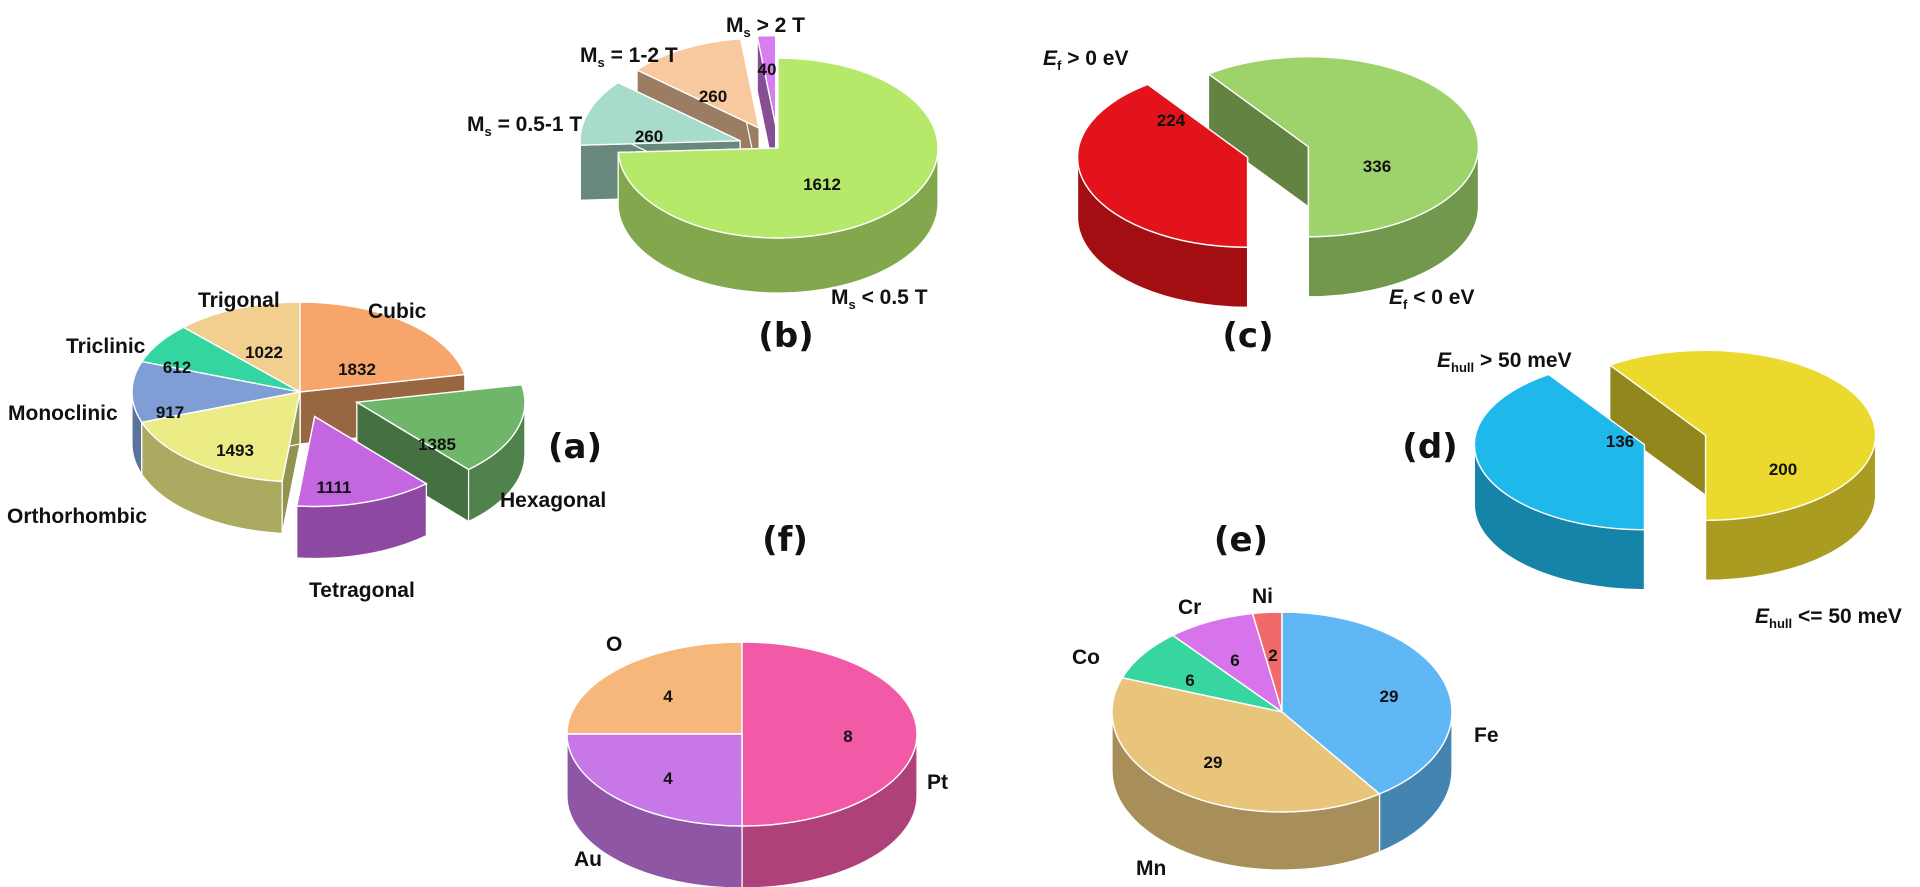 The height and width of the screenshot is (887, 1920). I want to click on value-trigonal: 1022, so click(264, 352).